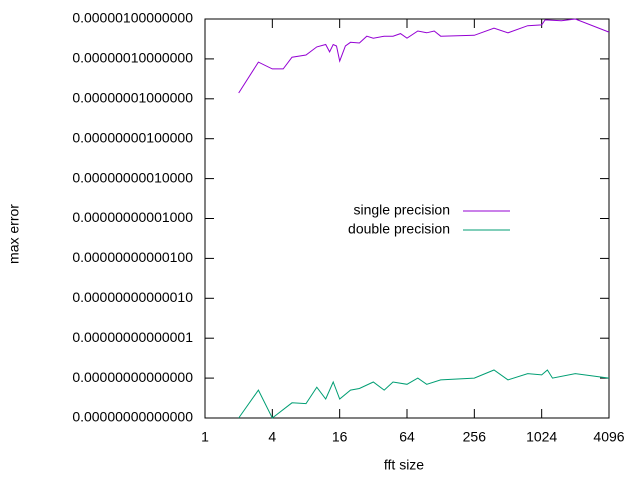 The image size is (640, 480). Describe the element at coordinates (132, 18) in the screenshot. I see `y-tick-label: 0.00000100000000` at that location.